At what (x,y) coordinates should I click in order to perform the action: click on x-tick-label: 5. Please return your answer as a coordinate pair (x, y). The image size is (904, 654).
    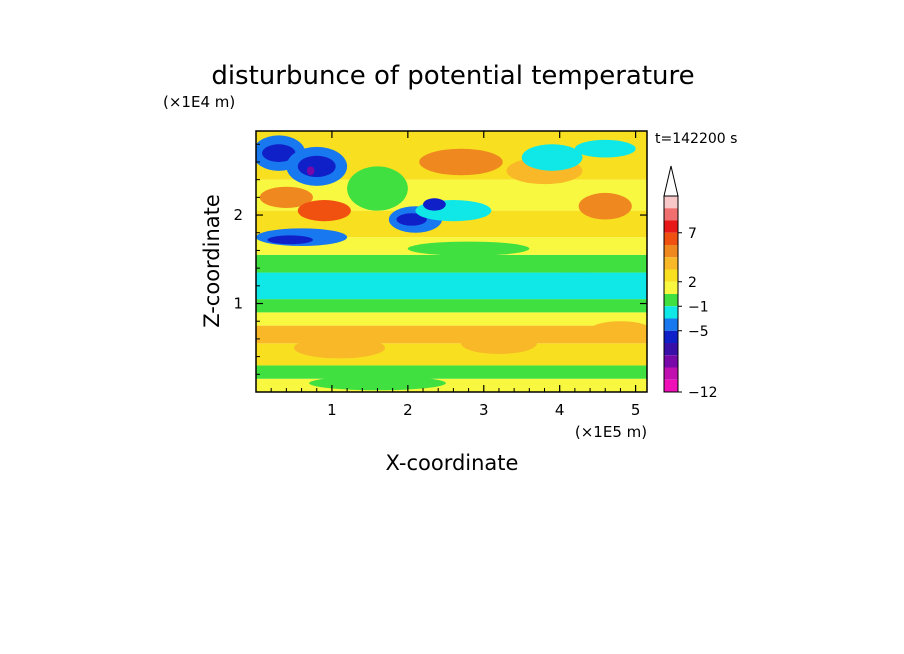
    Looking at the image, I should click on (636, 410).